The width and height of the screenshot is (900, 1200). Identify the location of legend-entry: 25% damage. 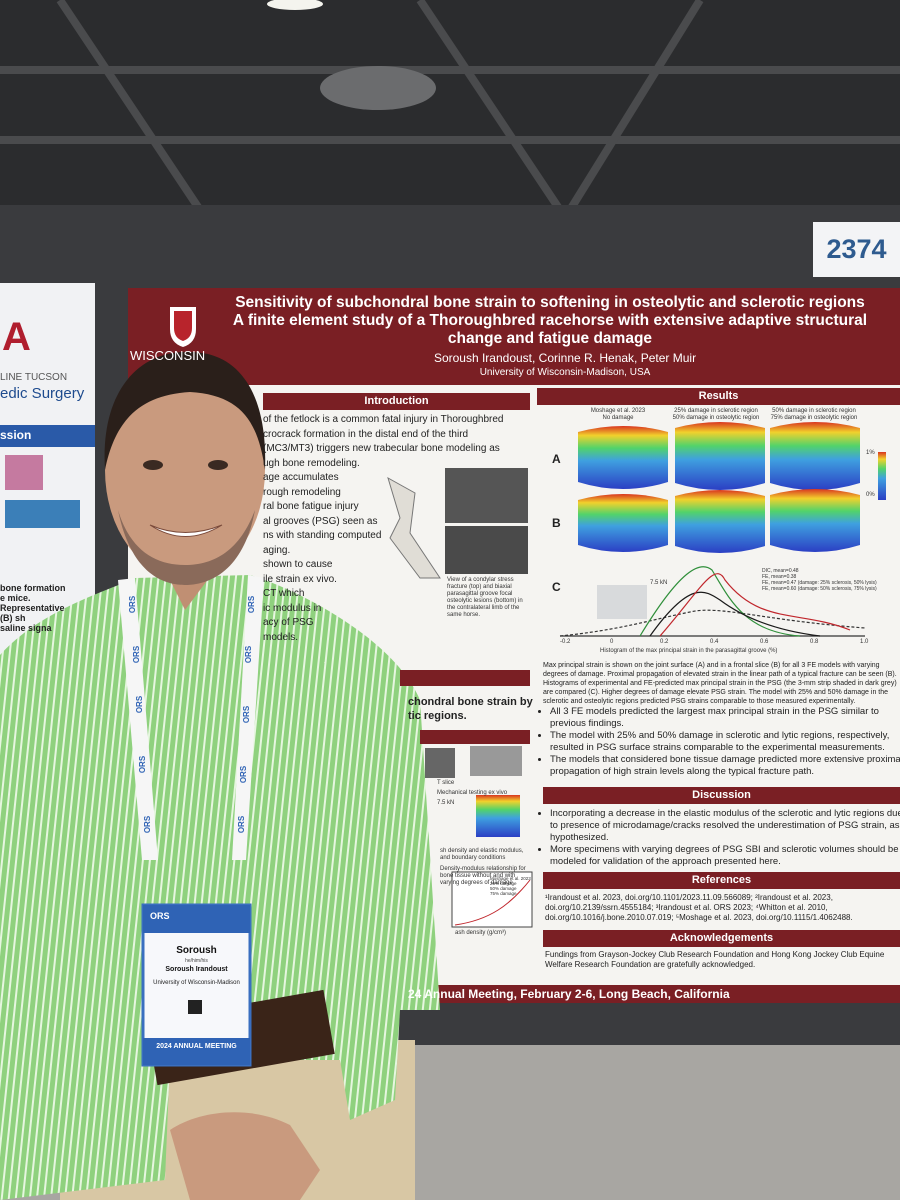
(503, 883).